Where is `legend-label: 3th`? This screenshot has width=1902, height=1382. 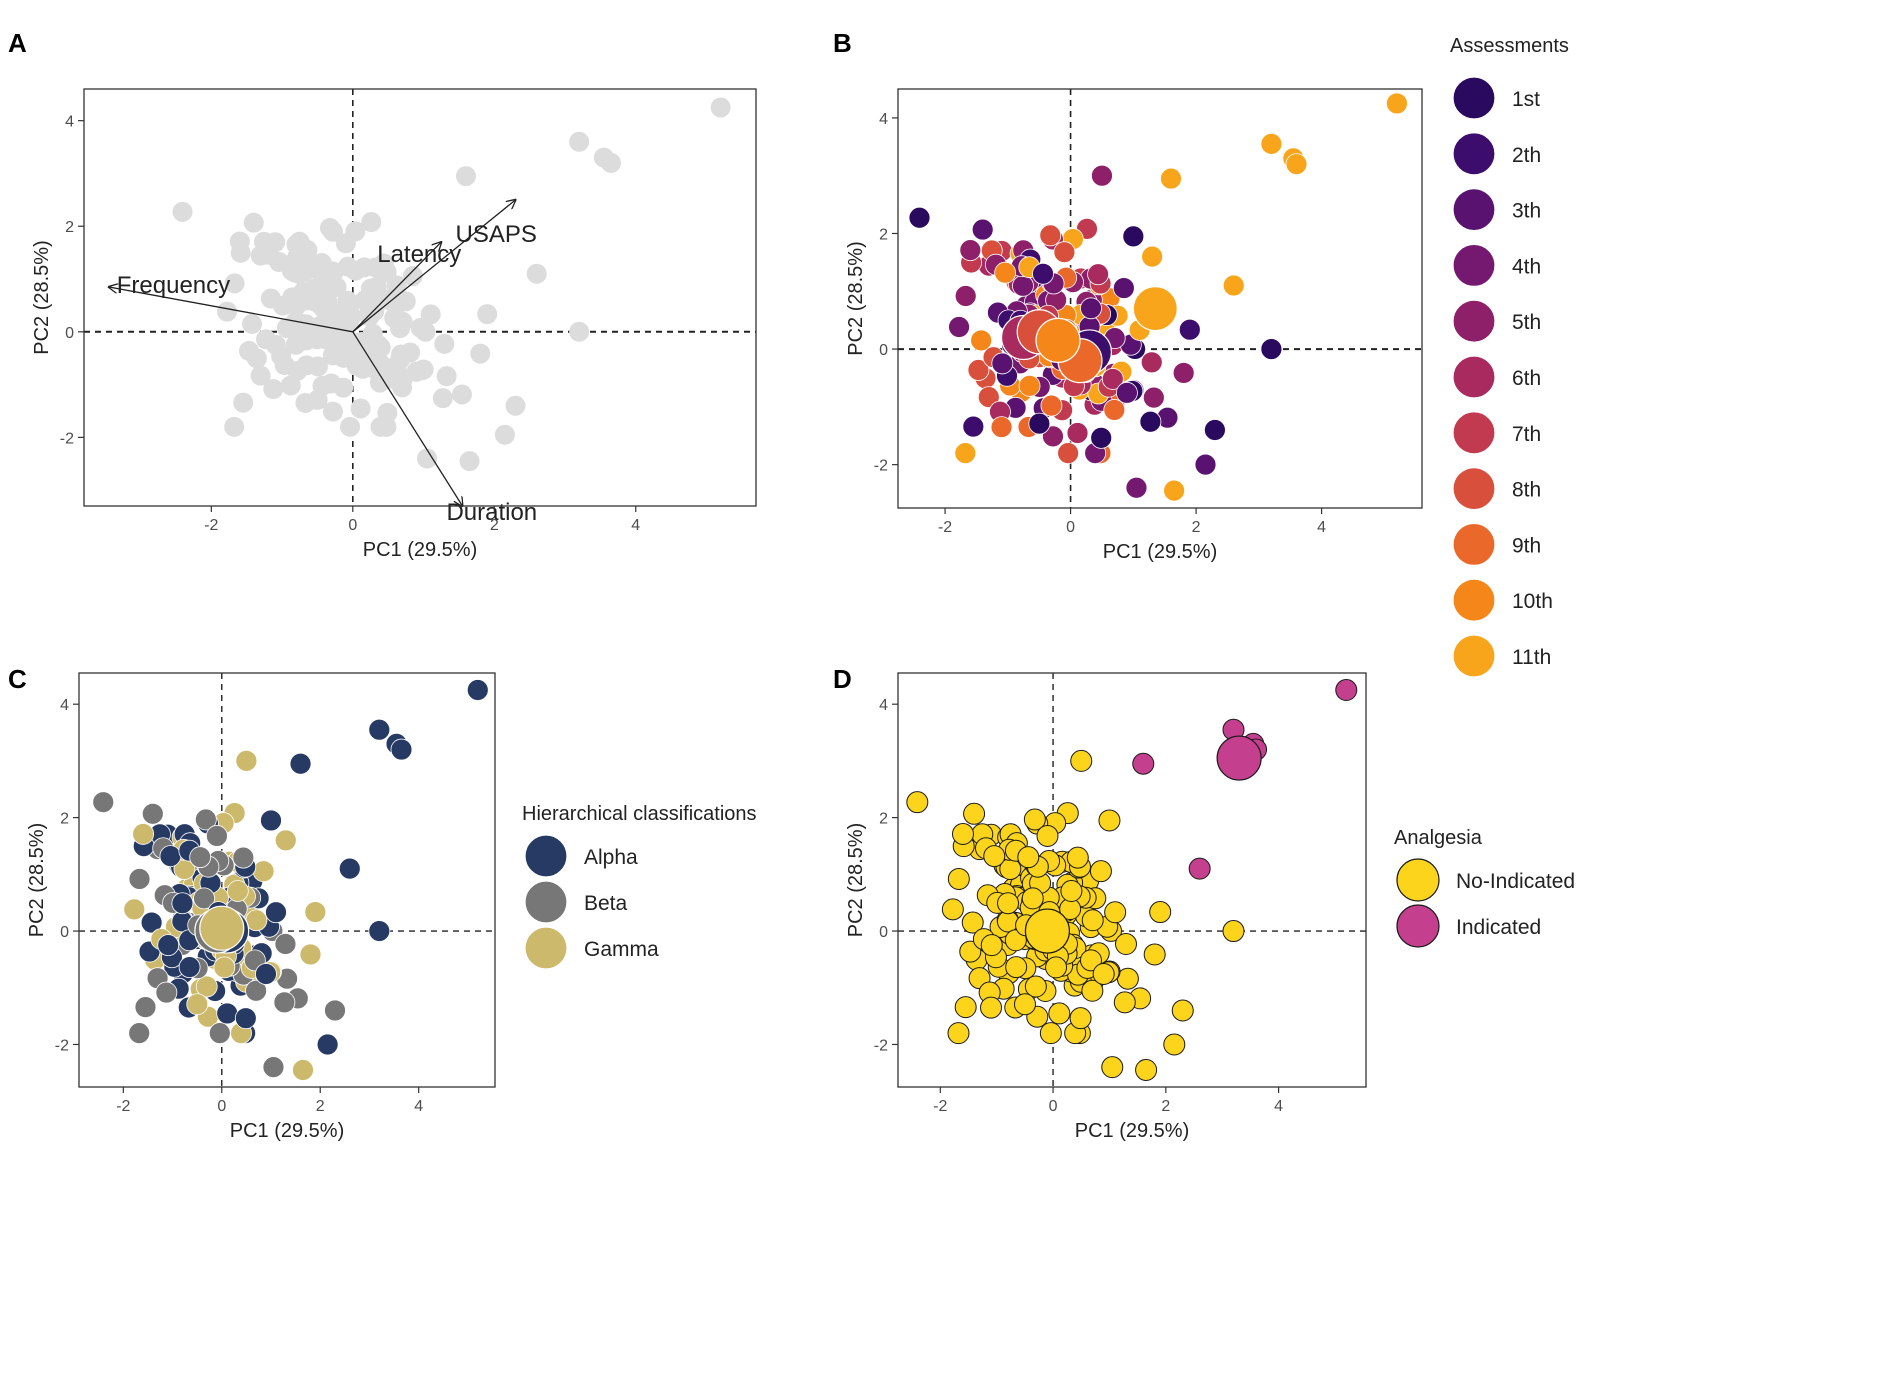 legend-label: 3th is located at coordinates (1526, 211).